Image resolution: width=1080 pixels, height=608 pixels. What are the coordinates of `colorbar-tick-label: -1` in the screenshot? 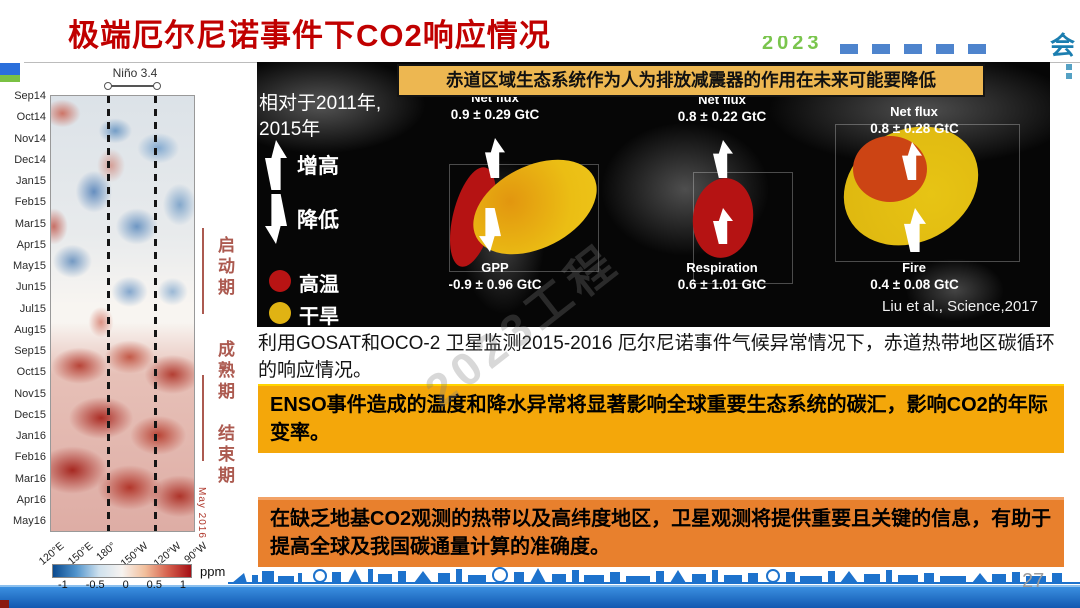 It's located at (63, 585).